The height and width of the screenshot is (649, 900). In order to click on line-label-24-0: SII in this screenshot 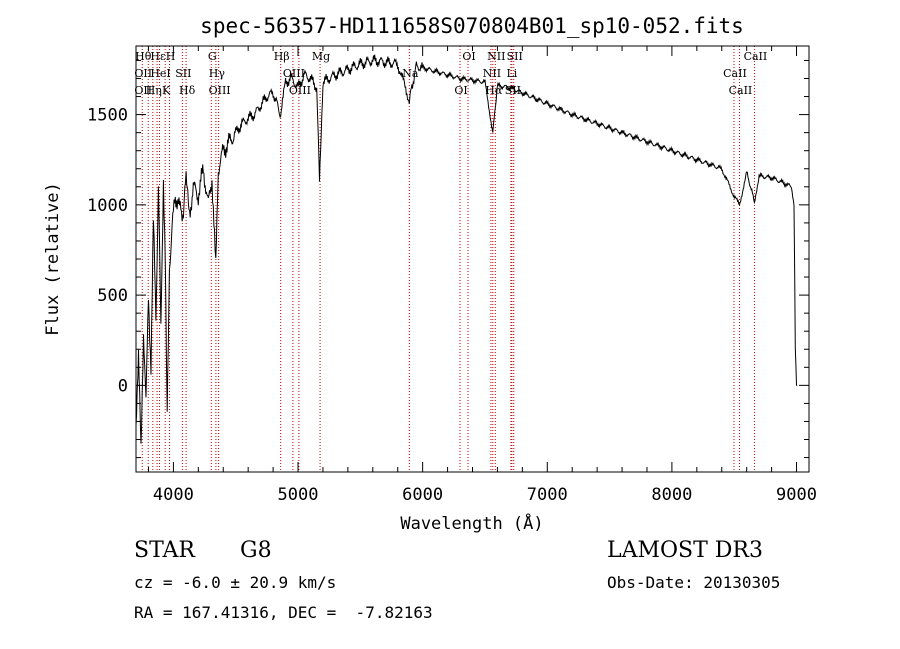, I will do `click(515, 56)`.